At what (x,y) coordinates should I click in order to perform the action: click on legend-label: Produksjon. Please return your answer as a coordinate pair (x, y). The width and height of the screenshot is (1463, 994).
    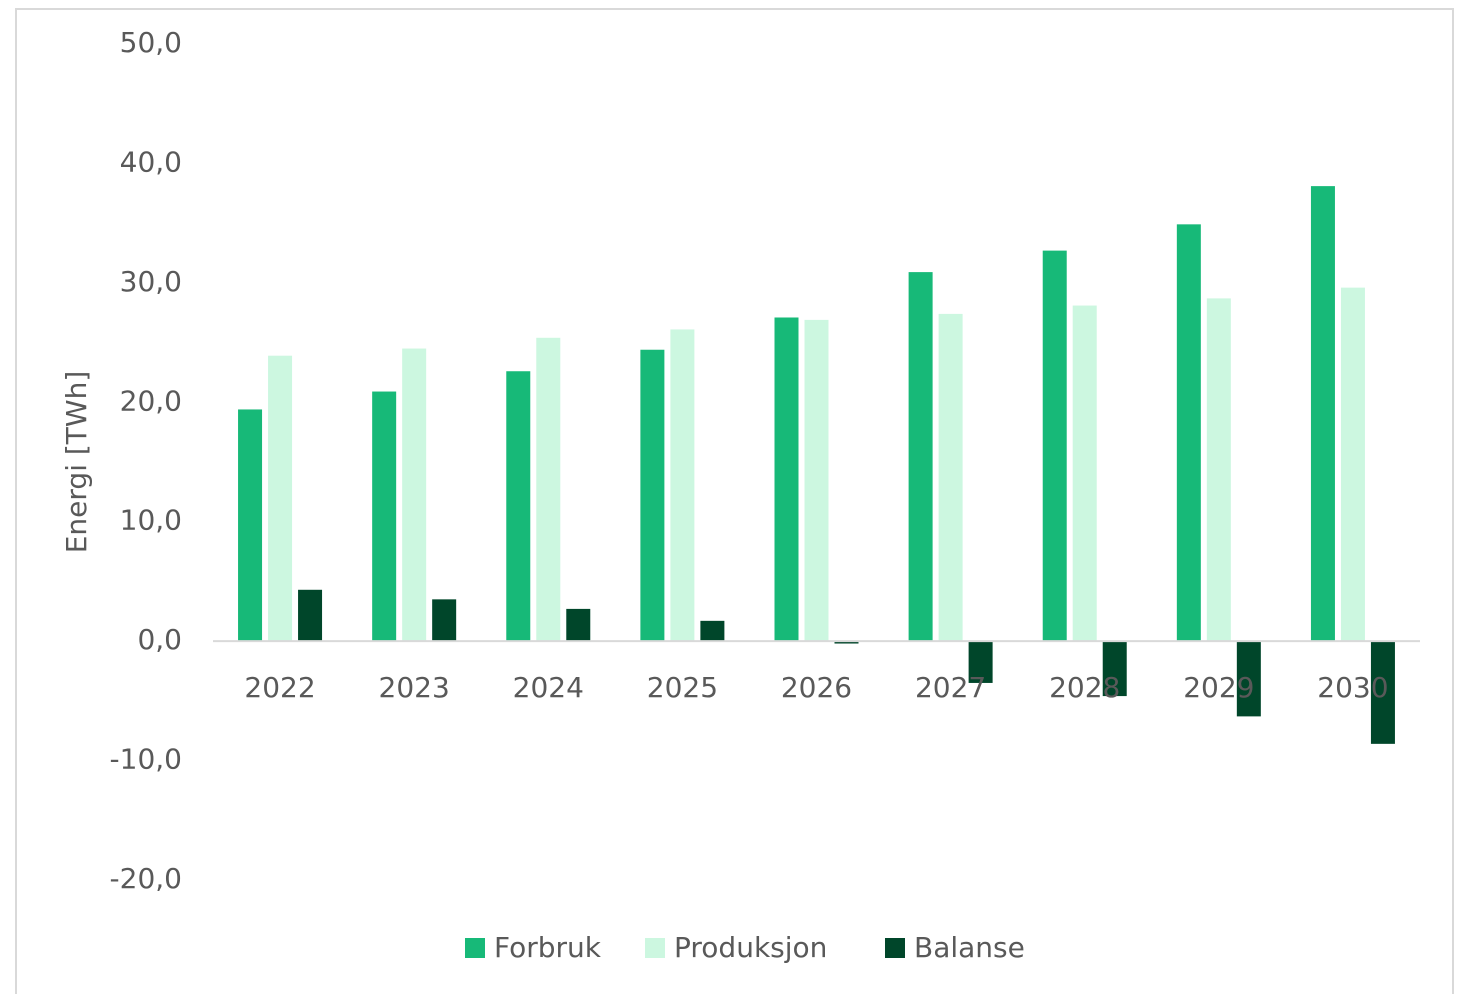
    Looking at the image, I should click on (750, 947).